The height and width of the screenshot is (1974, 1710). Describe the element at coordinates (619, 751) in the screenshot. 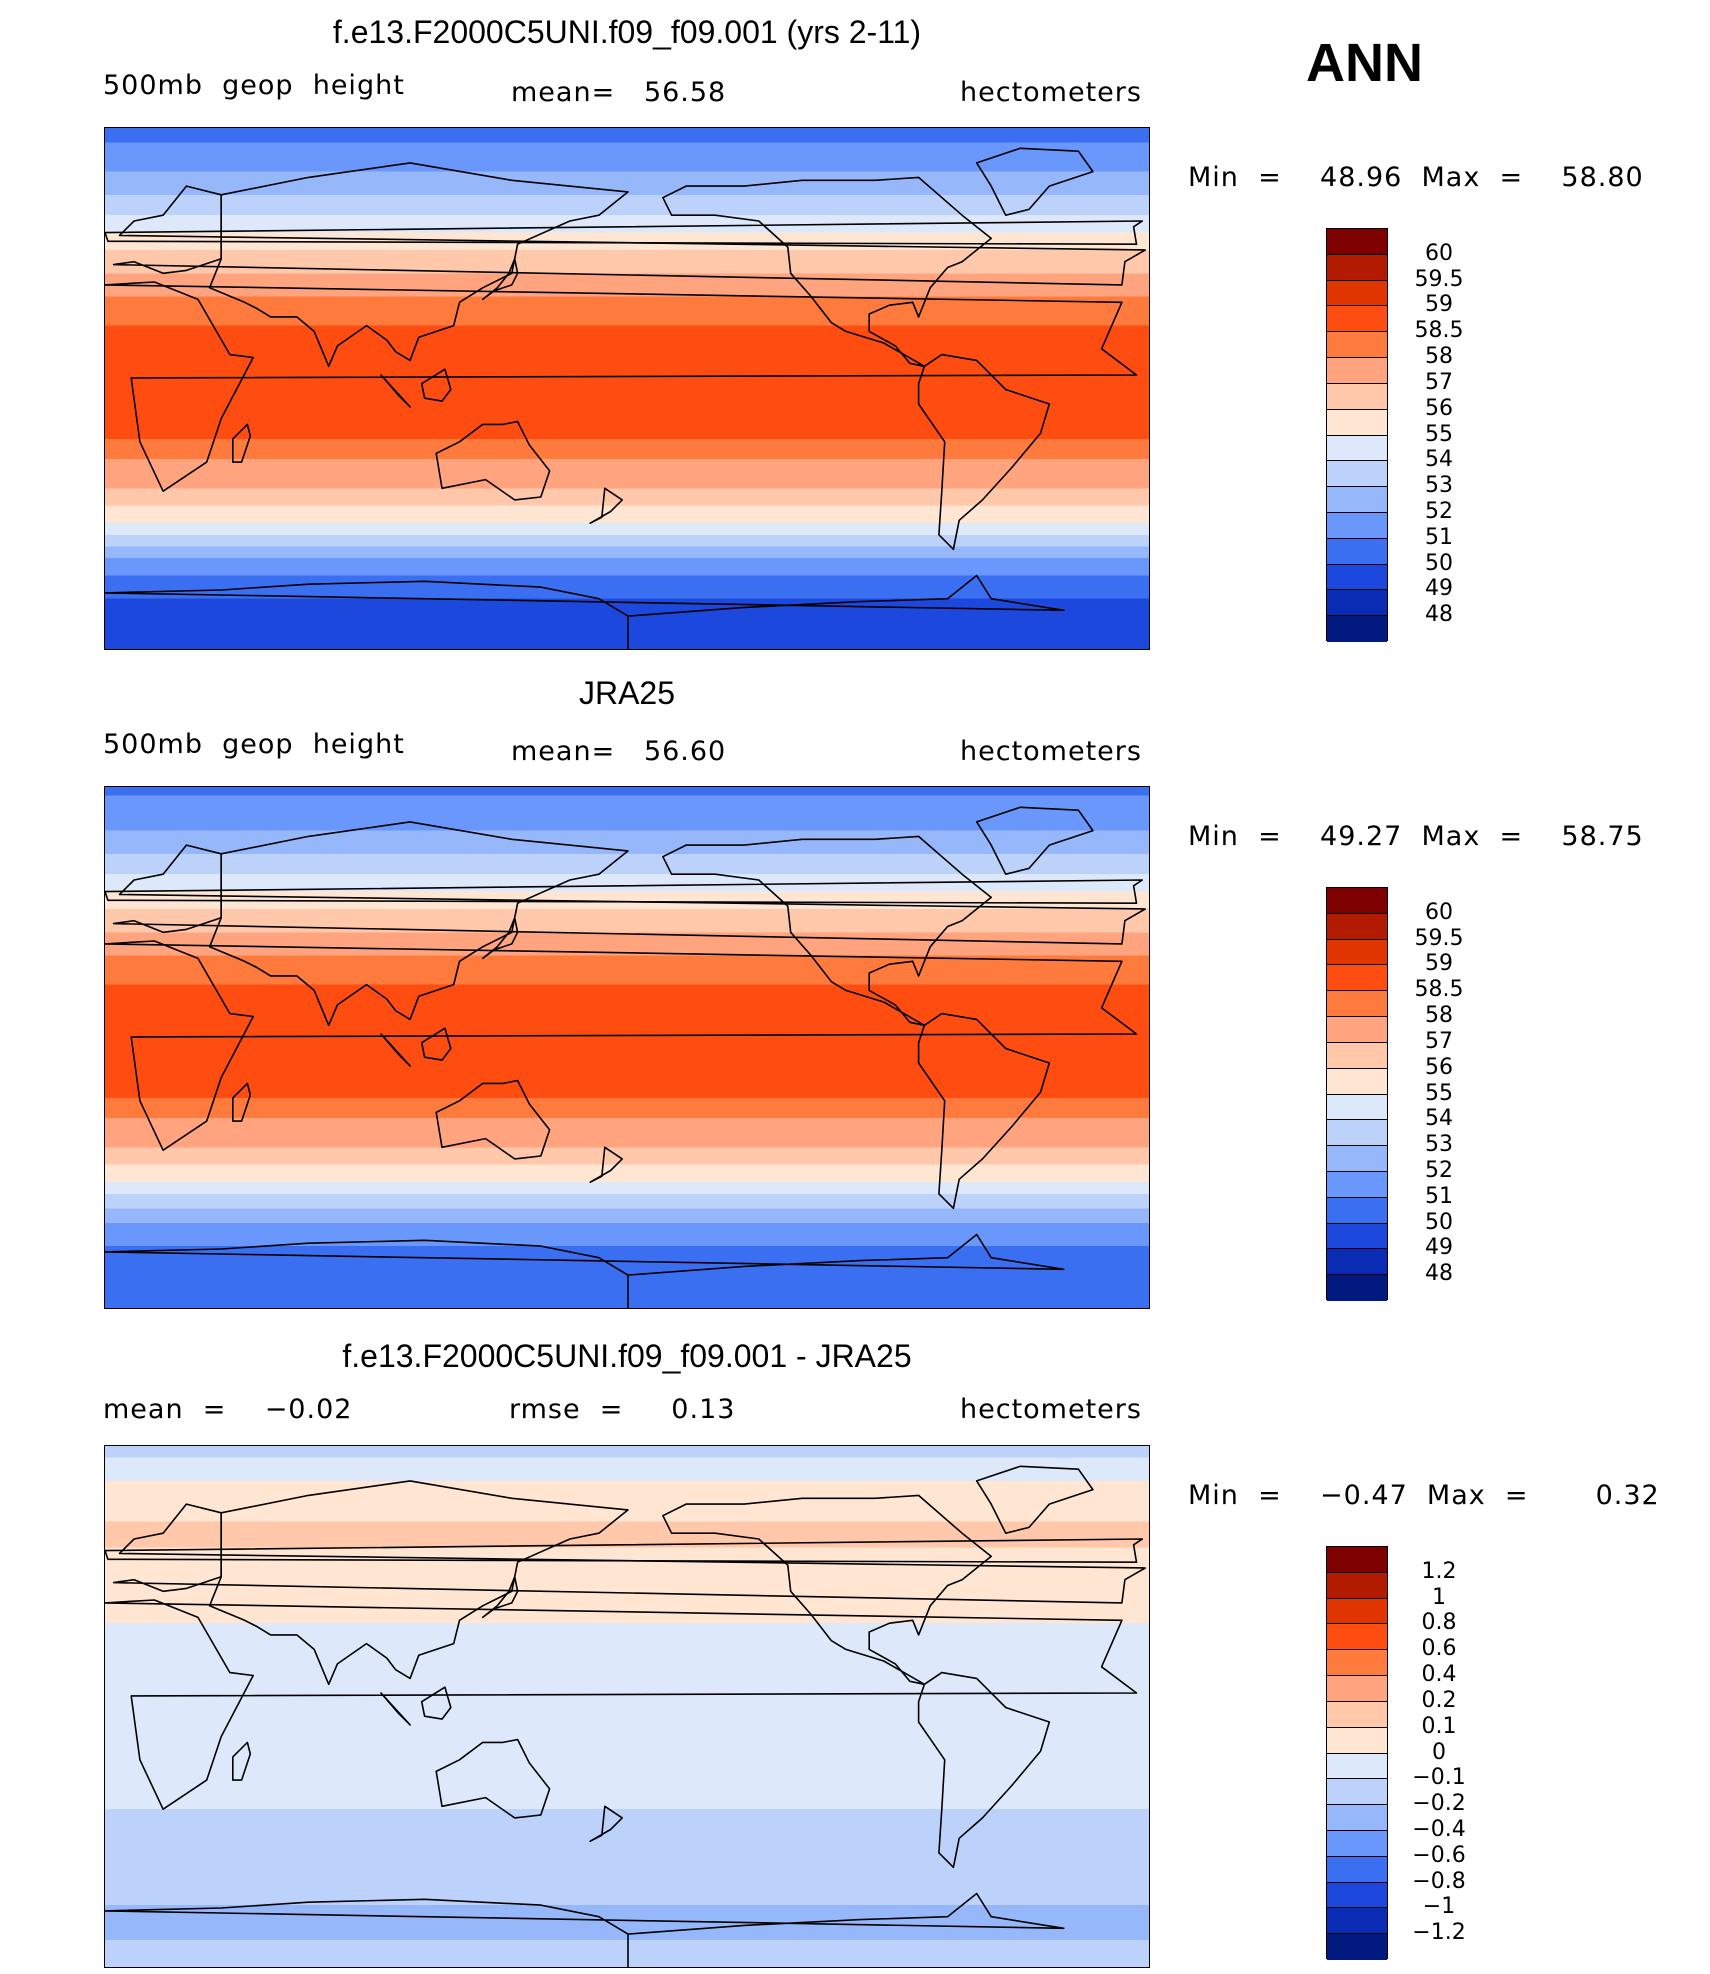

I see `panel-2-mean-label: mean= 56.60` at that location.